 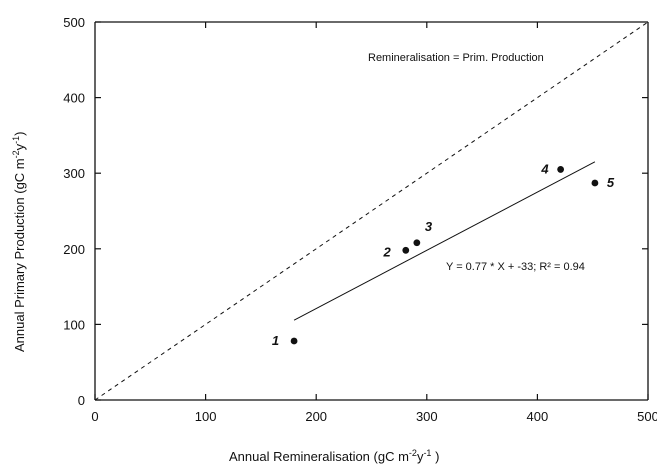 What do you see at coordinates (74, 98) in the screenshot?
I see `y-tick-label: 400` at bounding box center [74, 98].